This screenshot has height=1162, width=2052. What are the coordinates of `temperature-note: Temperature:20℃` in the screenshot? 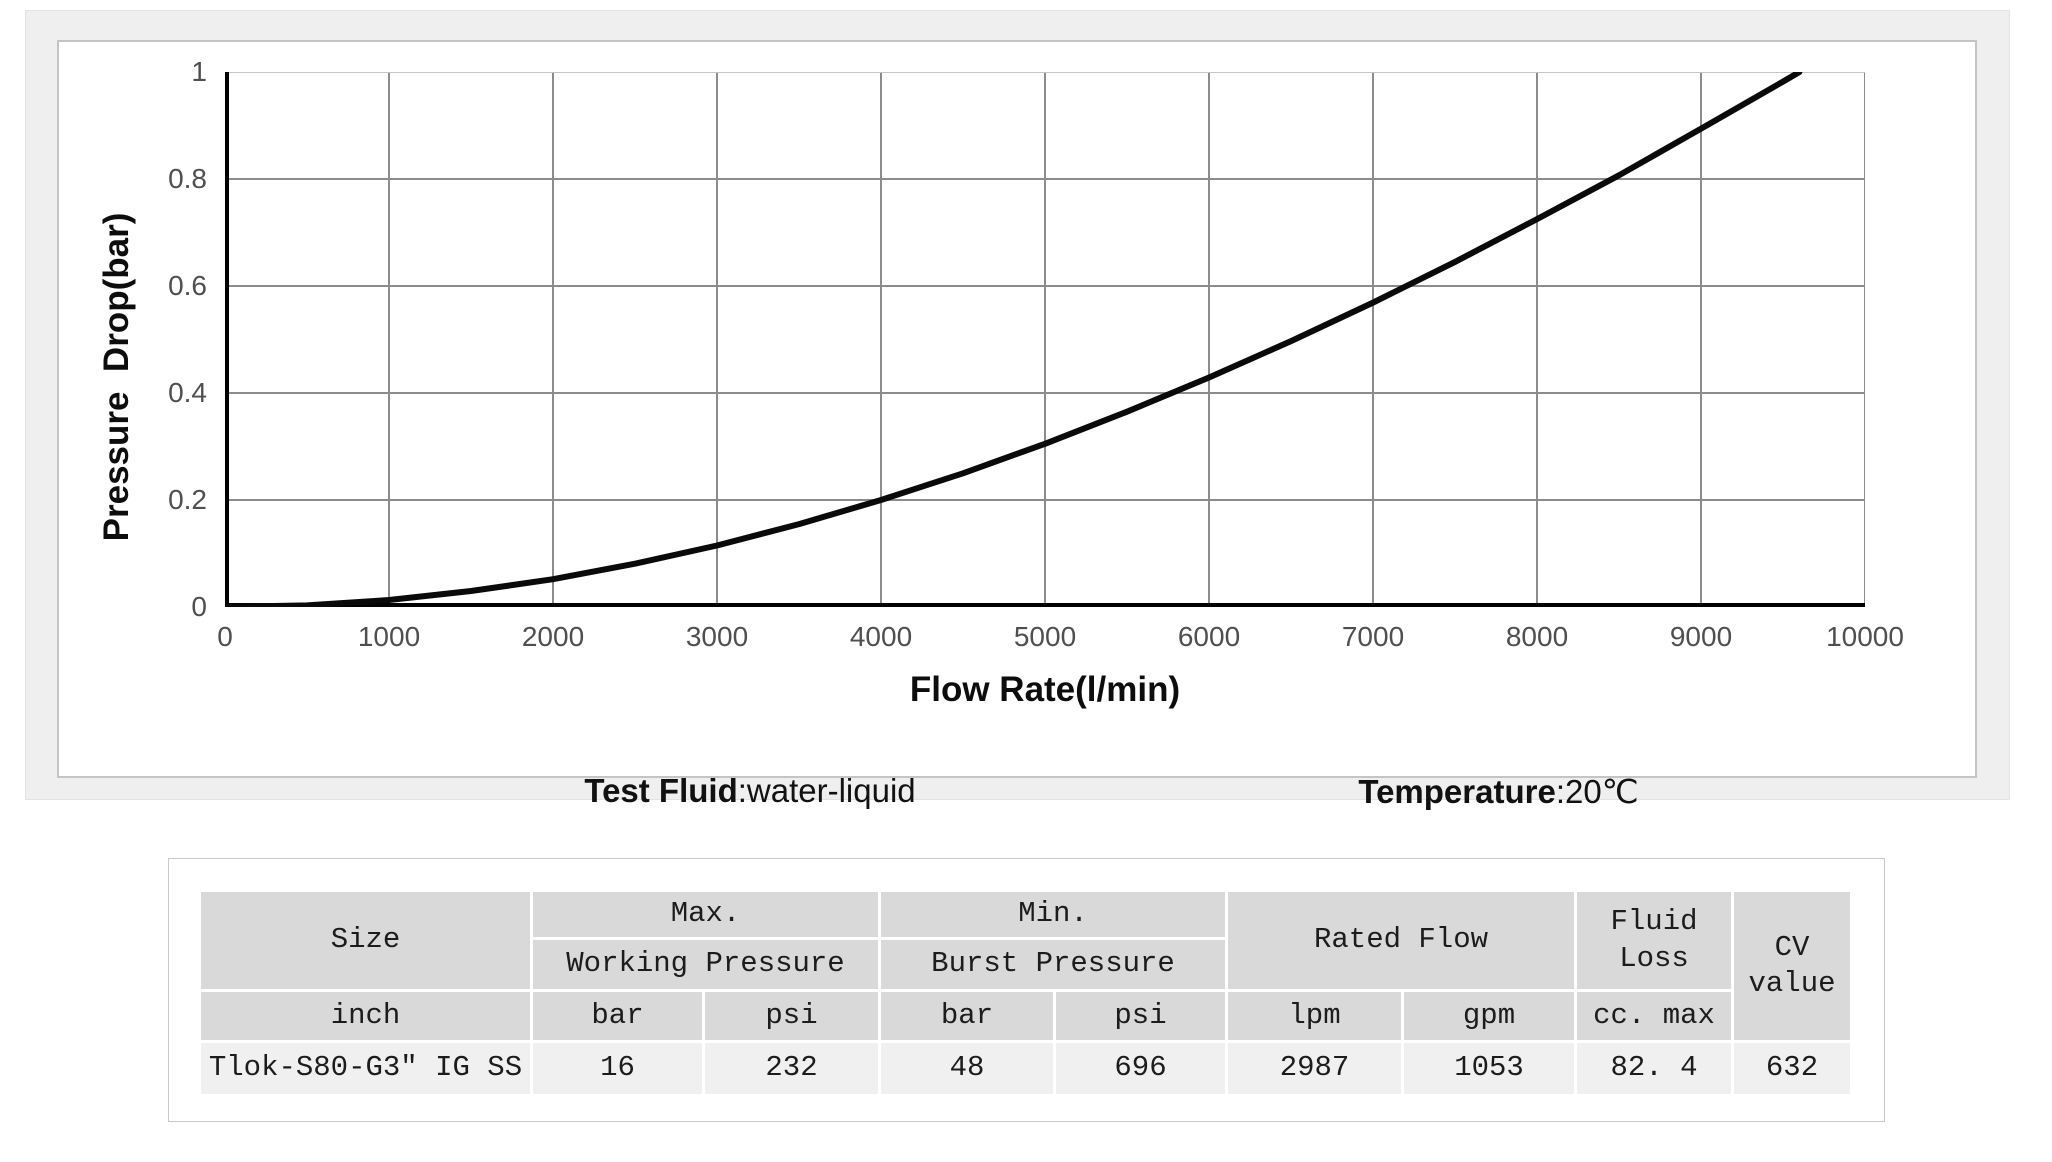 It's located at (1462, 791).